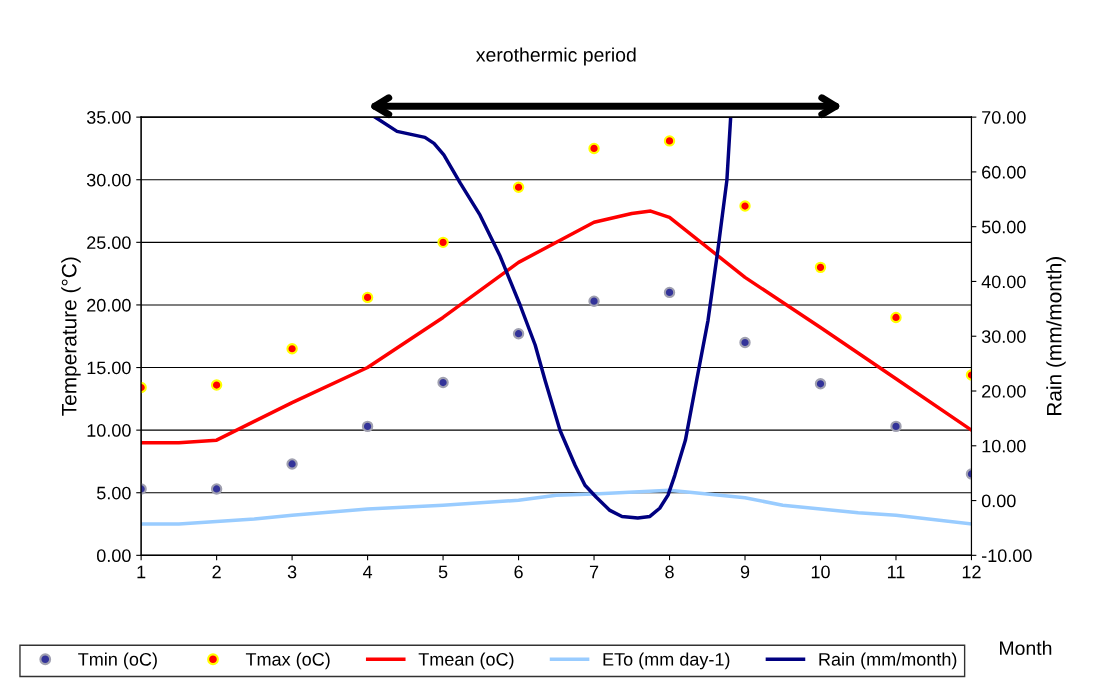  I want to click on y-tick-label: 0.00, so click(113, 556).